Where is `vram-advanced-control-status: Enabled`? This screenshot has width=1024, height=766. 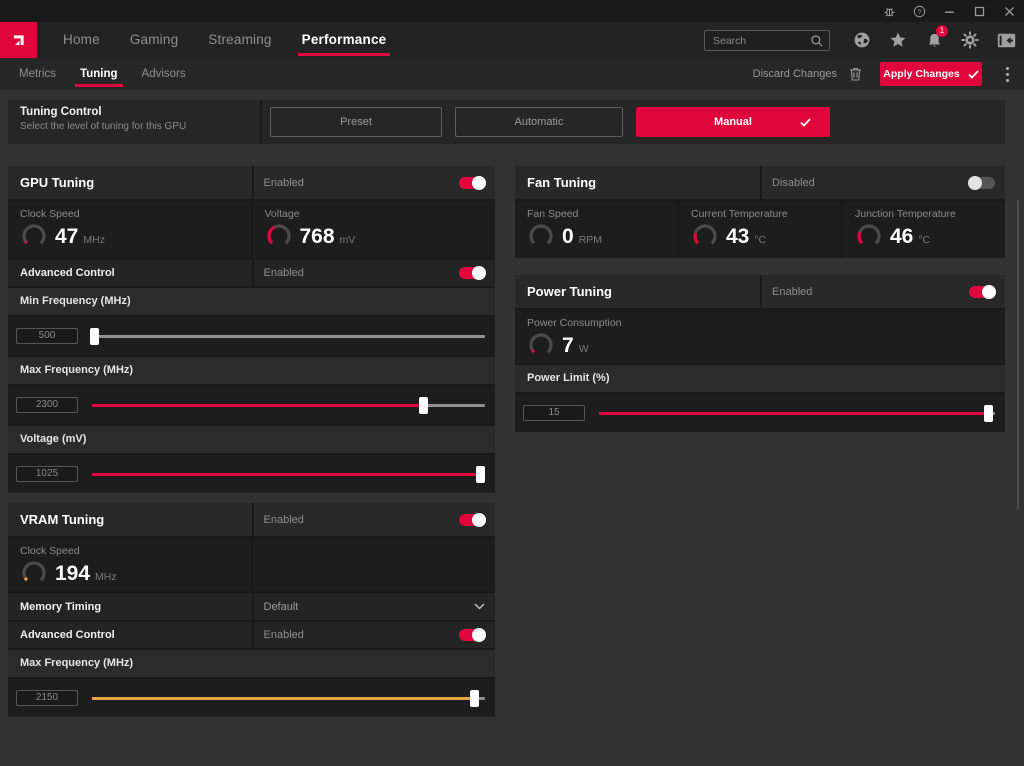 vram-advanced-control-status: Enabled is located at coordinates (283, 635).